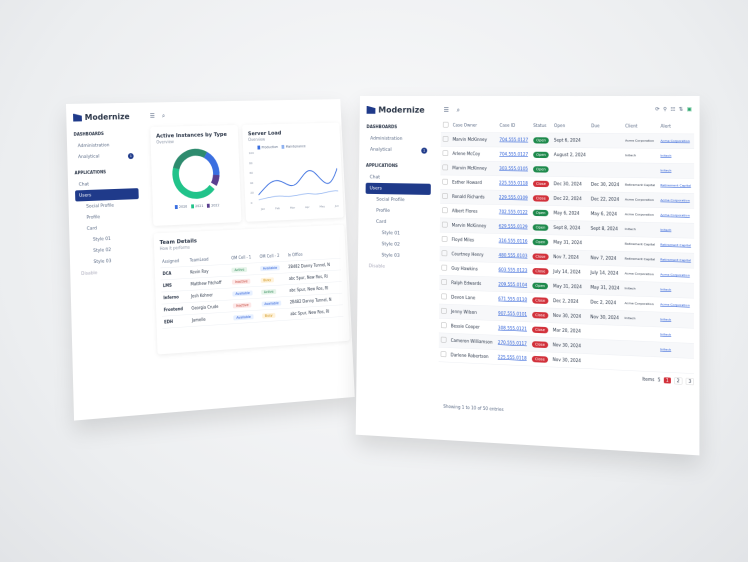 The width and height of the screenshot is (748, 562). What do you see at coordinates (513, 255) in the screenshot?
I see `link: 480.555.0103` at bounding box center [513, 255].